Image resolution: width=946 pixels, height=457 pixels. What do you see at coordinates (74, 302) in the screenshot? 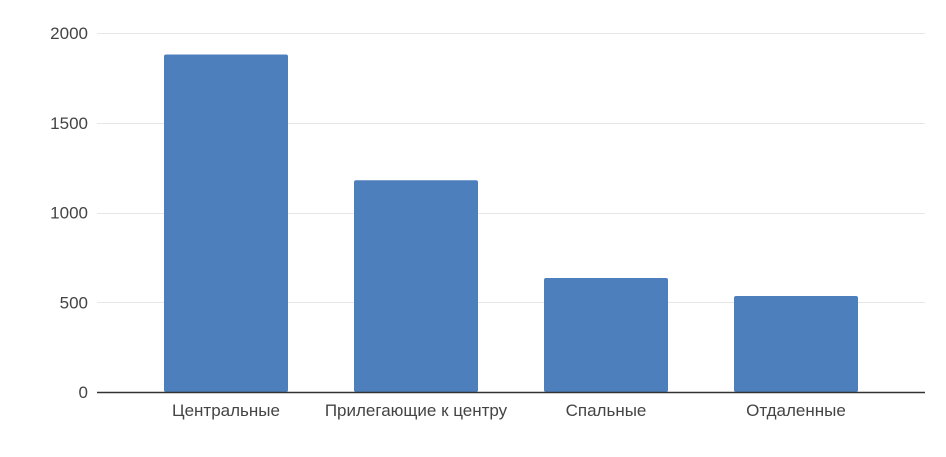
I see `y-tick-label: 500` at bounding box center [74, 302].